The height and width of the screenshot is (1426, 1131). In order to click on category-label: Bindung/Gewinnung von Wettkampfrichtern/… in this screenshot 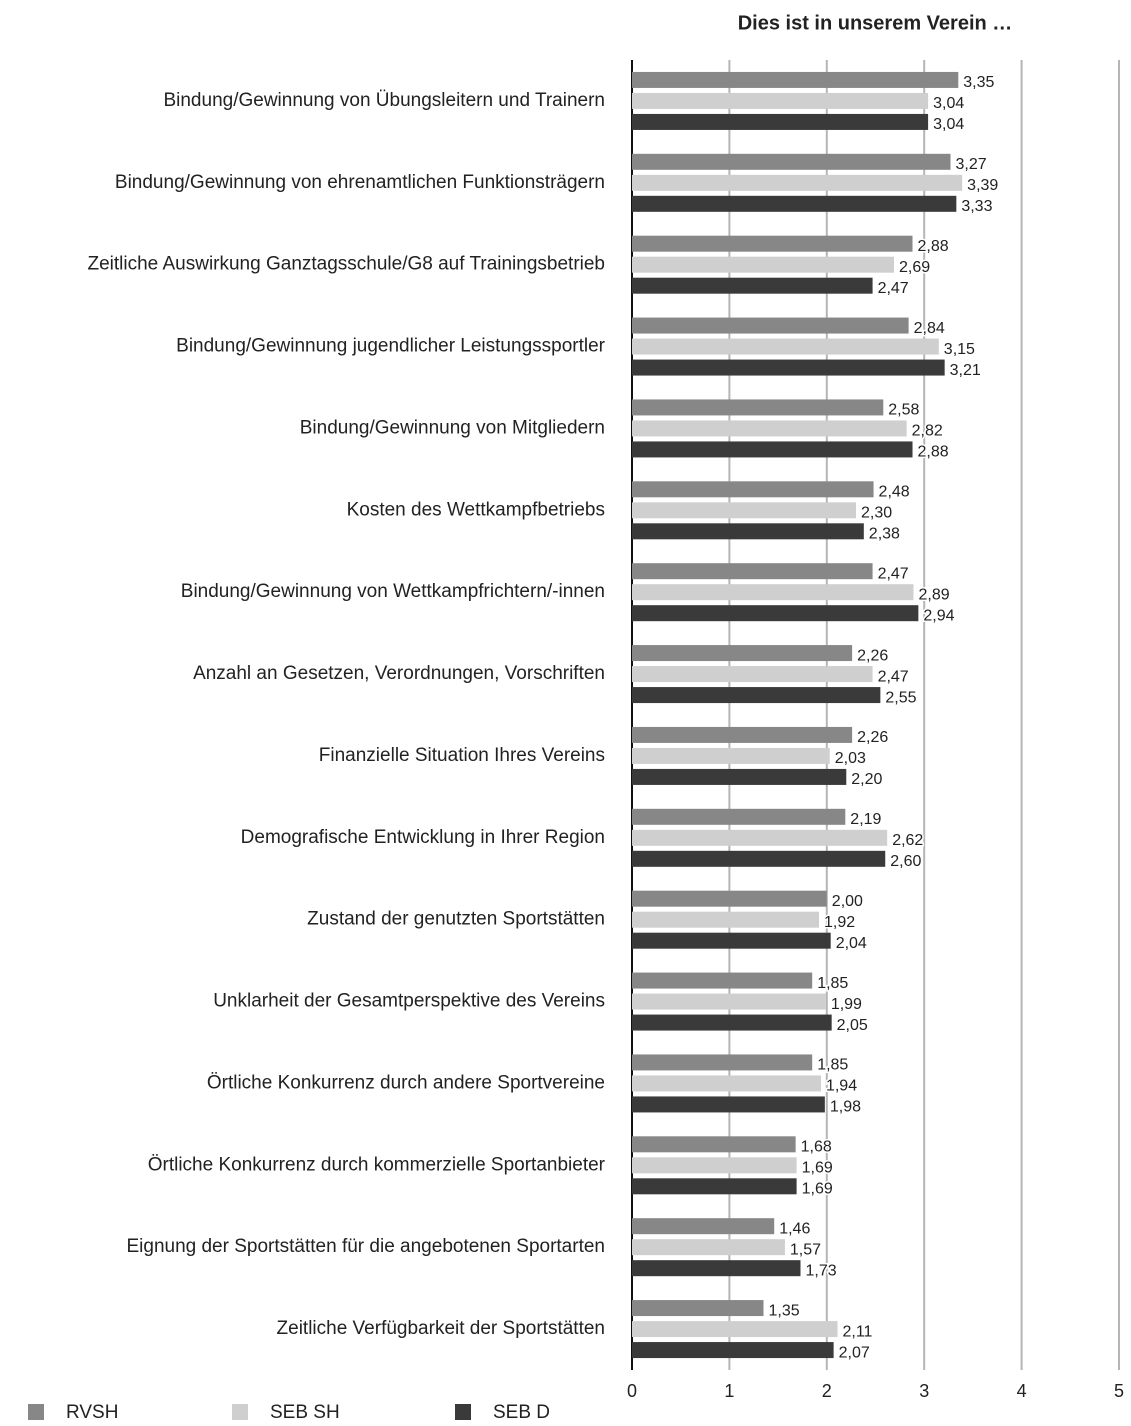, I will do `click(393, 591)`.